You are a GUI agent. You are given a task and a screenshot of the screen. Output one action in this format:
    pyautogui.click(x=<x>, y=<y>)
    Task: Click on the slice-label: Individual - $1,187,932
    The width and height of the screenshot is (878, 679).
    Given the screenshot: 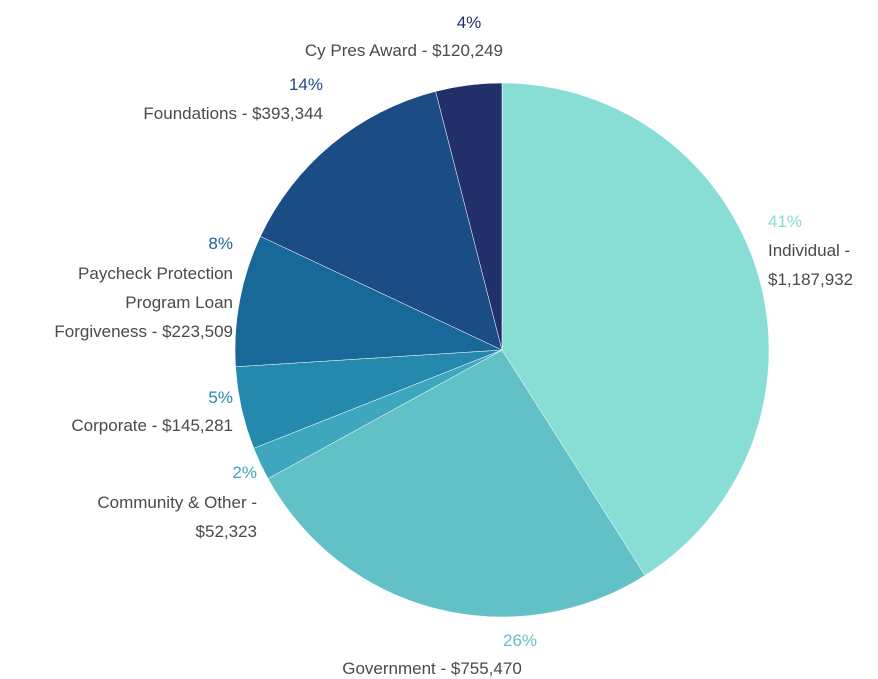 What is the action you would take?
    pyautogui.click(x=811, y=264)
    